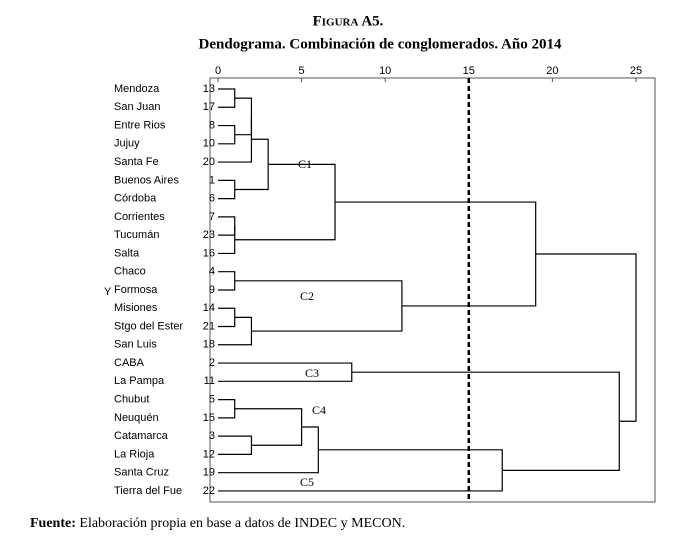  Describe the element at coordinates (209, 491) in the screenshot. I see `leaf-id: 22` at that location.